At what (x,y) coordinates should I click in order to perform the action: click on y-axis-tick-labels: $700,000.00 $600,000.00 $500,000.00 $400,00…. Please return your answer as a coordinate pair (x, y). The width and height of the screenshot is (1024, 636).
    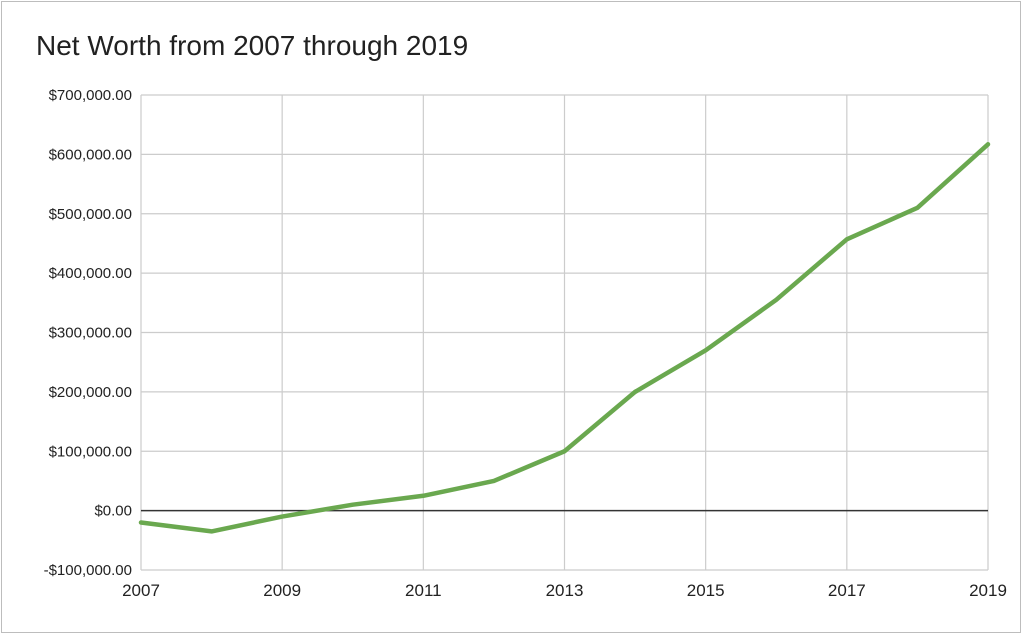
    Looking at the image, I should click on (88, 333).